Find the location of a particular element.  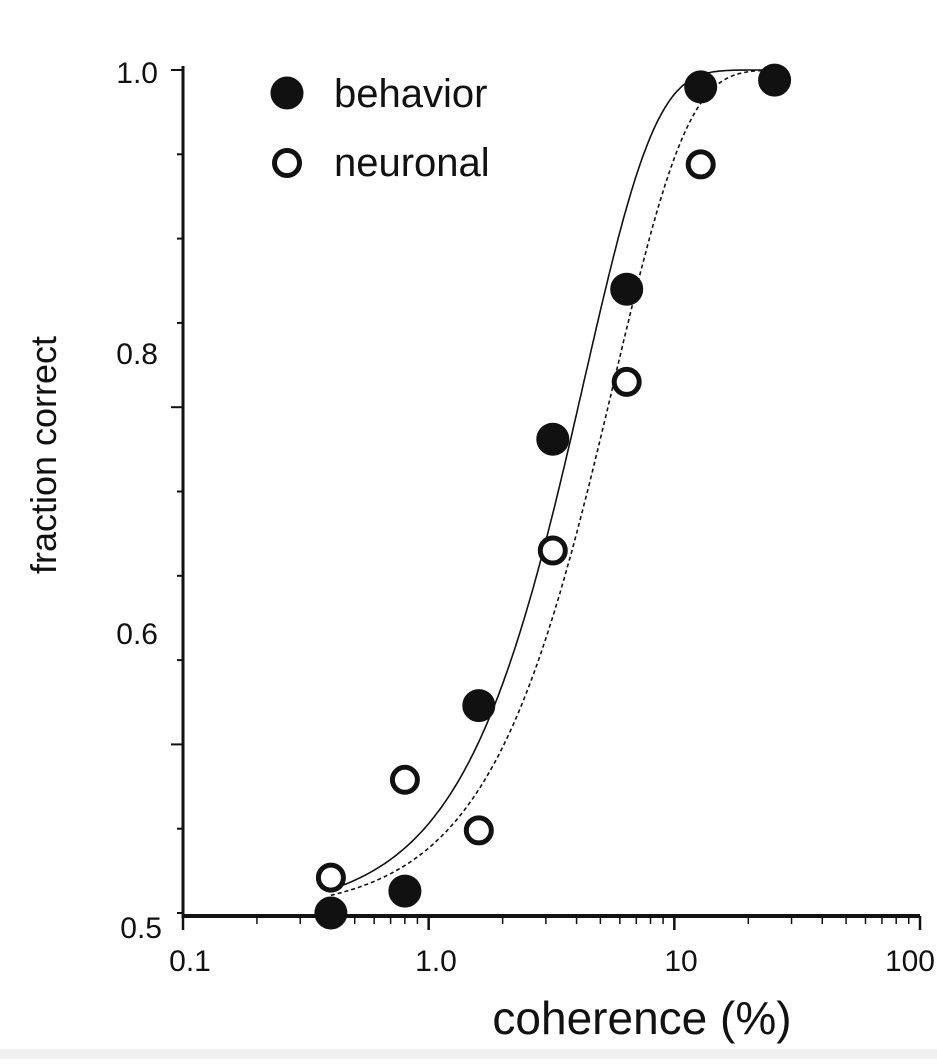

y-tick-label-0.5: 0.5 is located at coordinates (141, 928).